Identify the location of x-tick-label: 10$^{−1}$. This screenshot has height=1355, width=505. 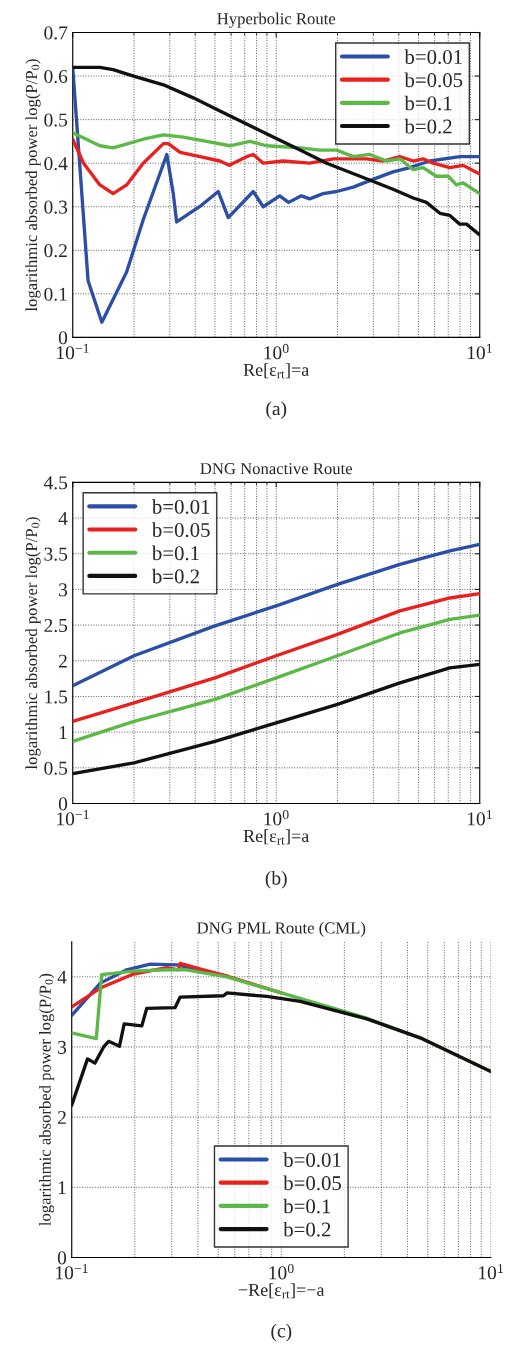
(73, 351).